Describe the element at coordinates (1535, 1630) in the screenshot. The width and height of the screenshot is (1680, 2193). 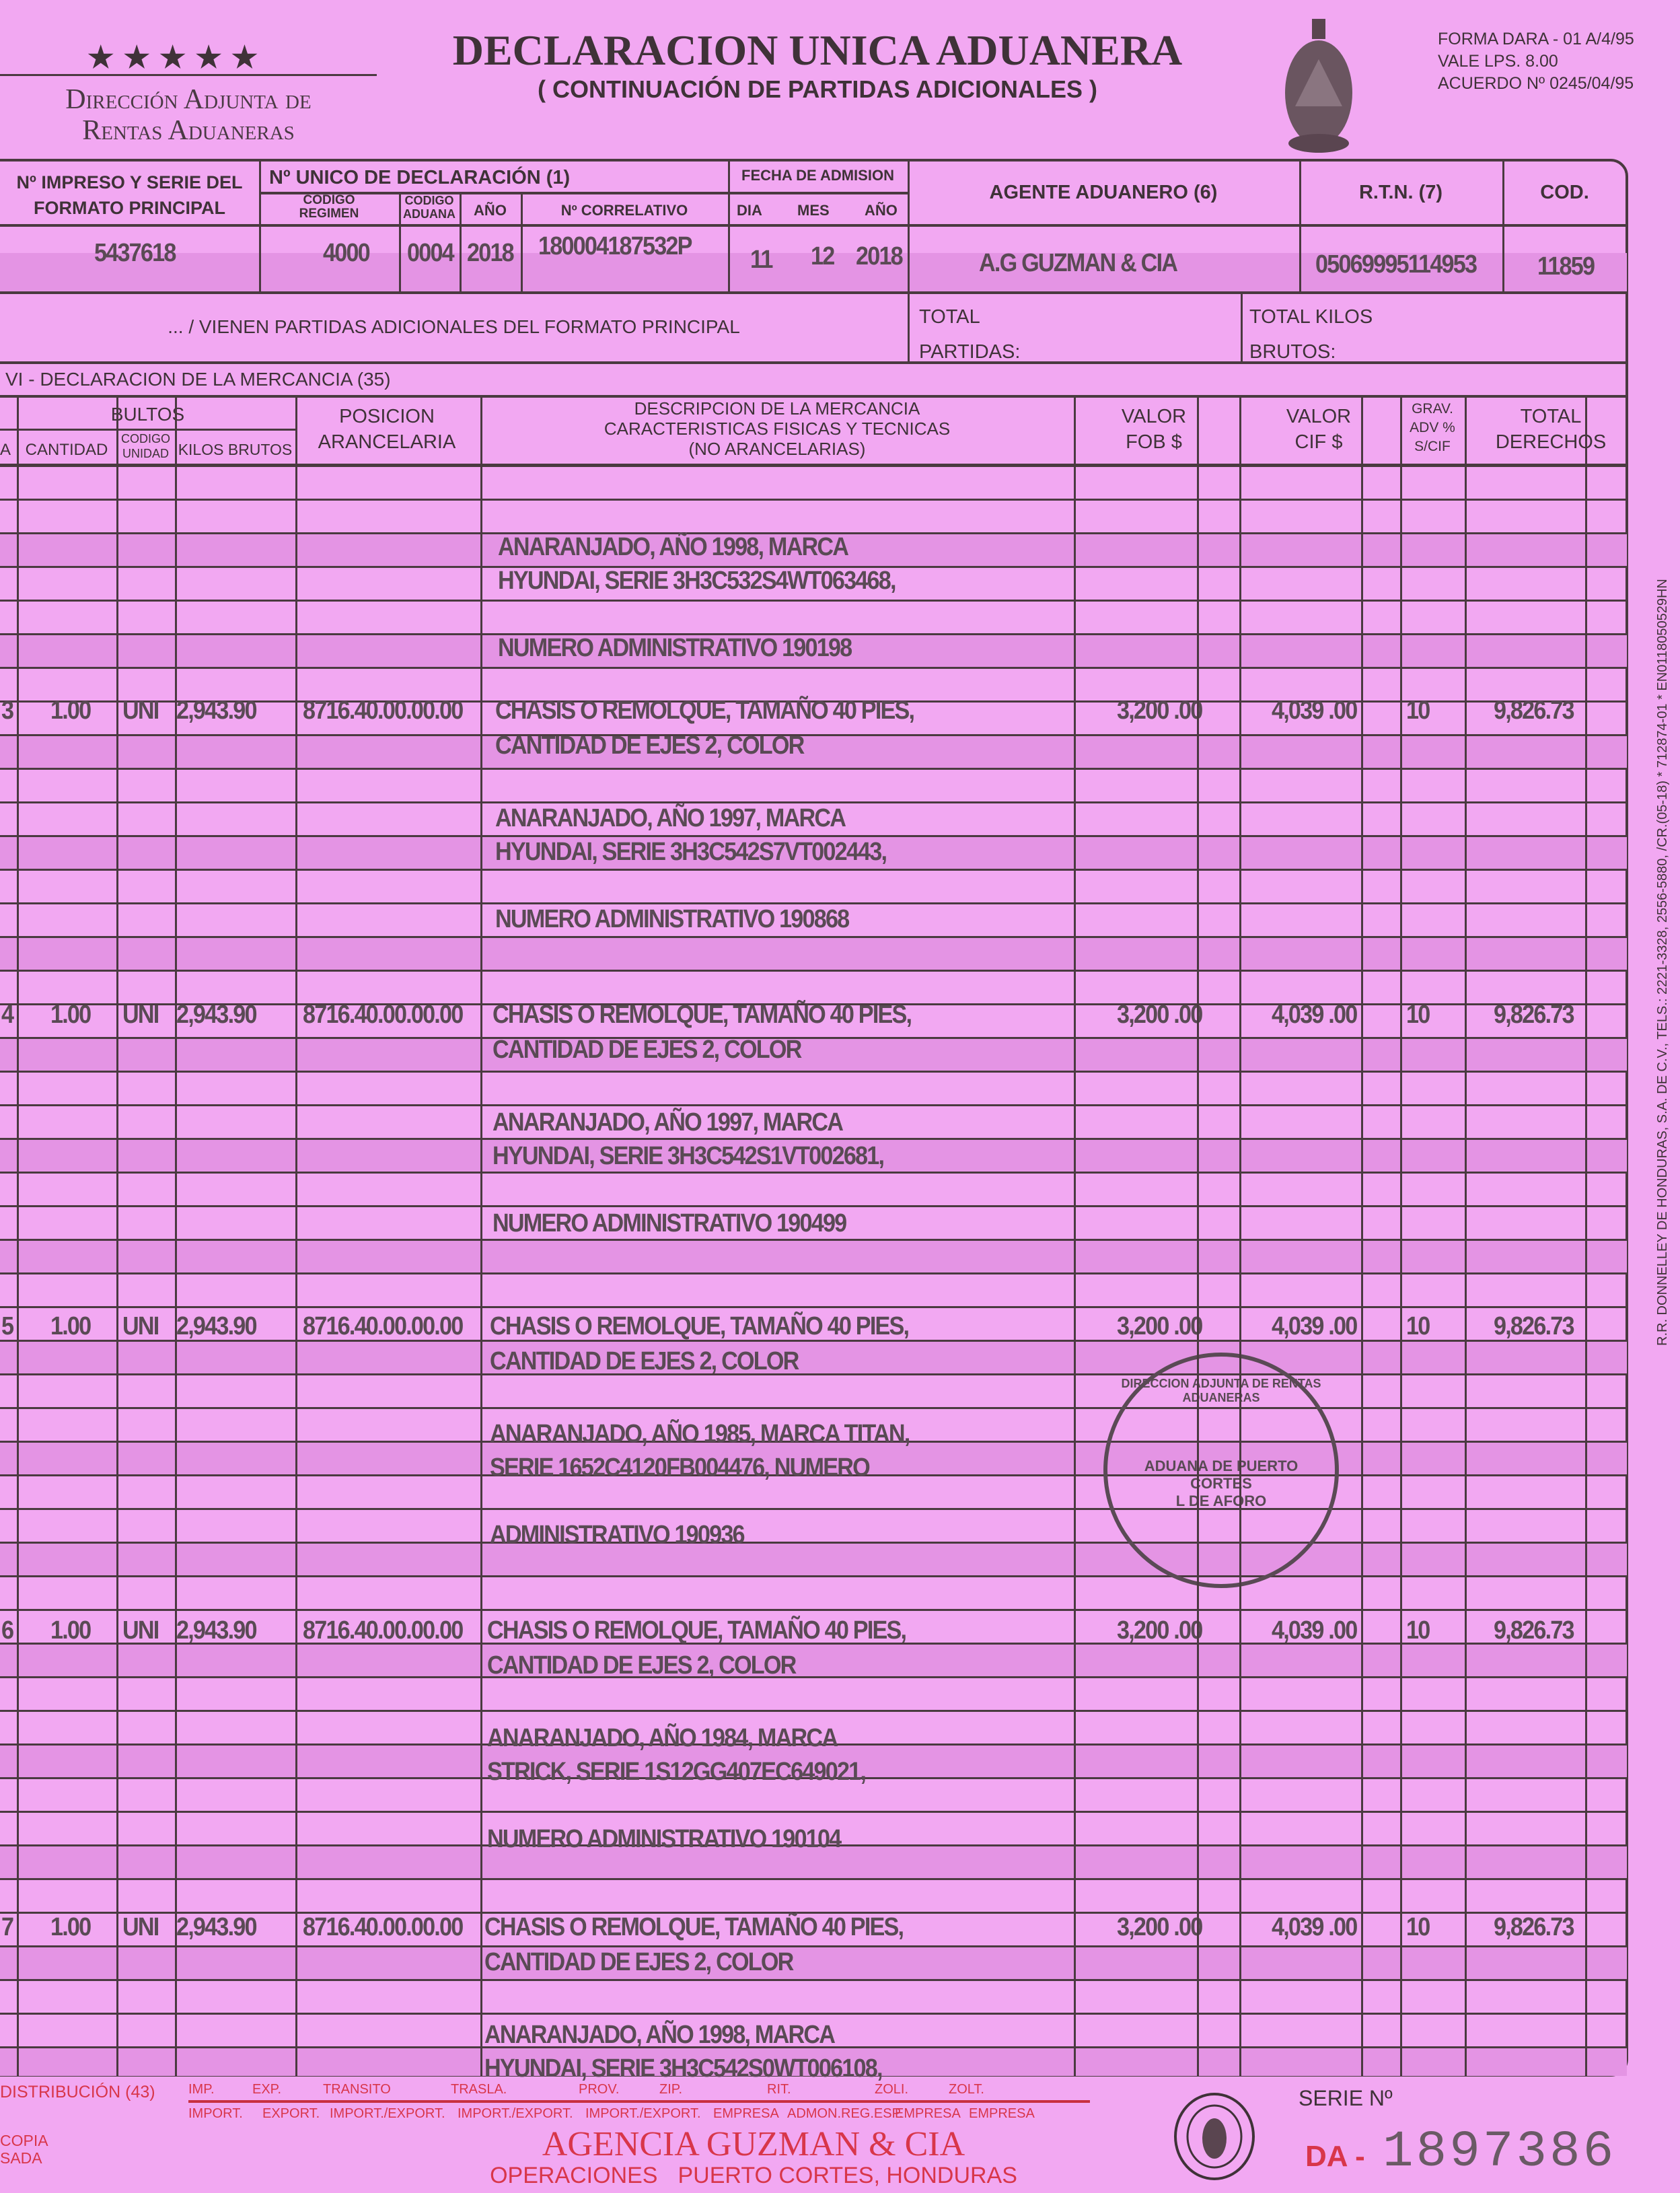
I see `item-total: 9,826.73` at that location.